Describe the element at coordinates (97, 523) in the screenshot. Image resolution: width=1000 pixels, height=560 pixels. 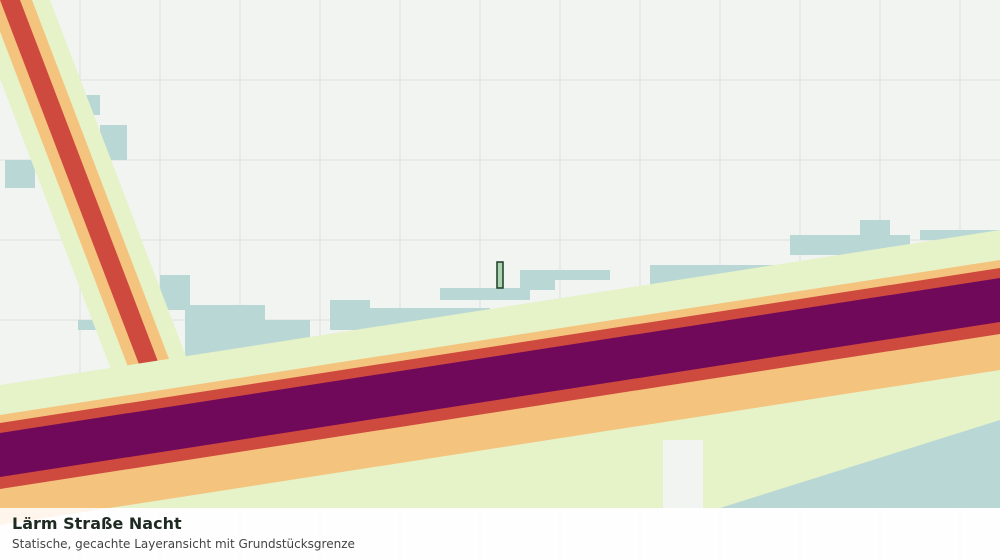
I see `layer-title: Lärm Straße Nacht` at that location.